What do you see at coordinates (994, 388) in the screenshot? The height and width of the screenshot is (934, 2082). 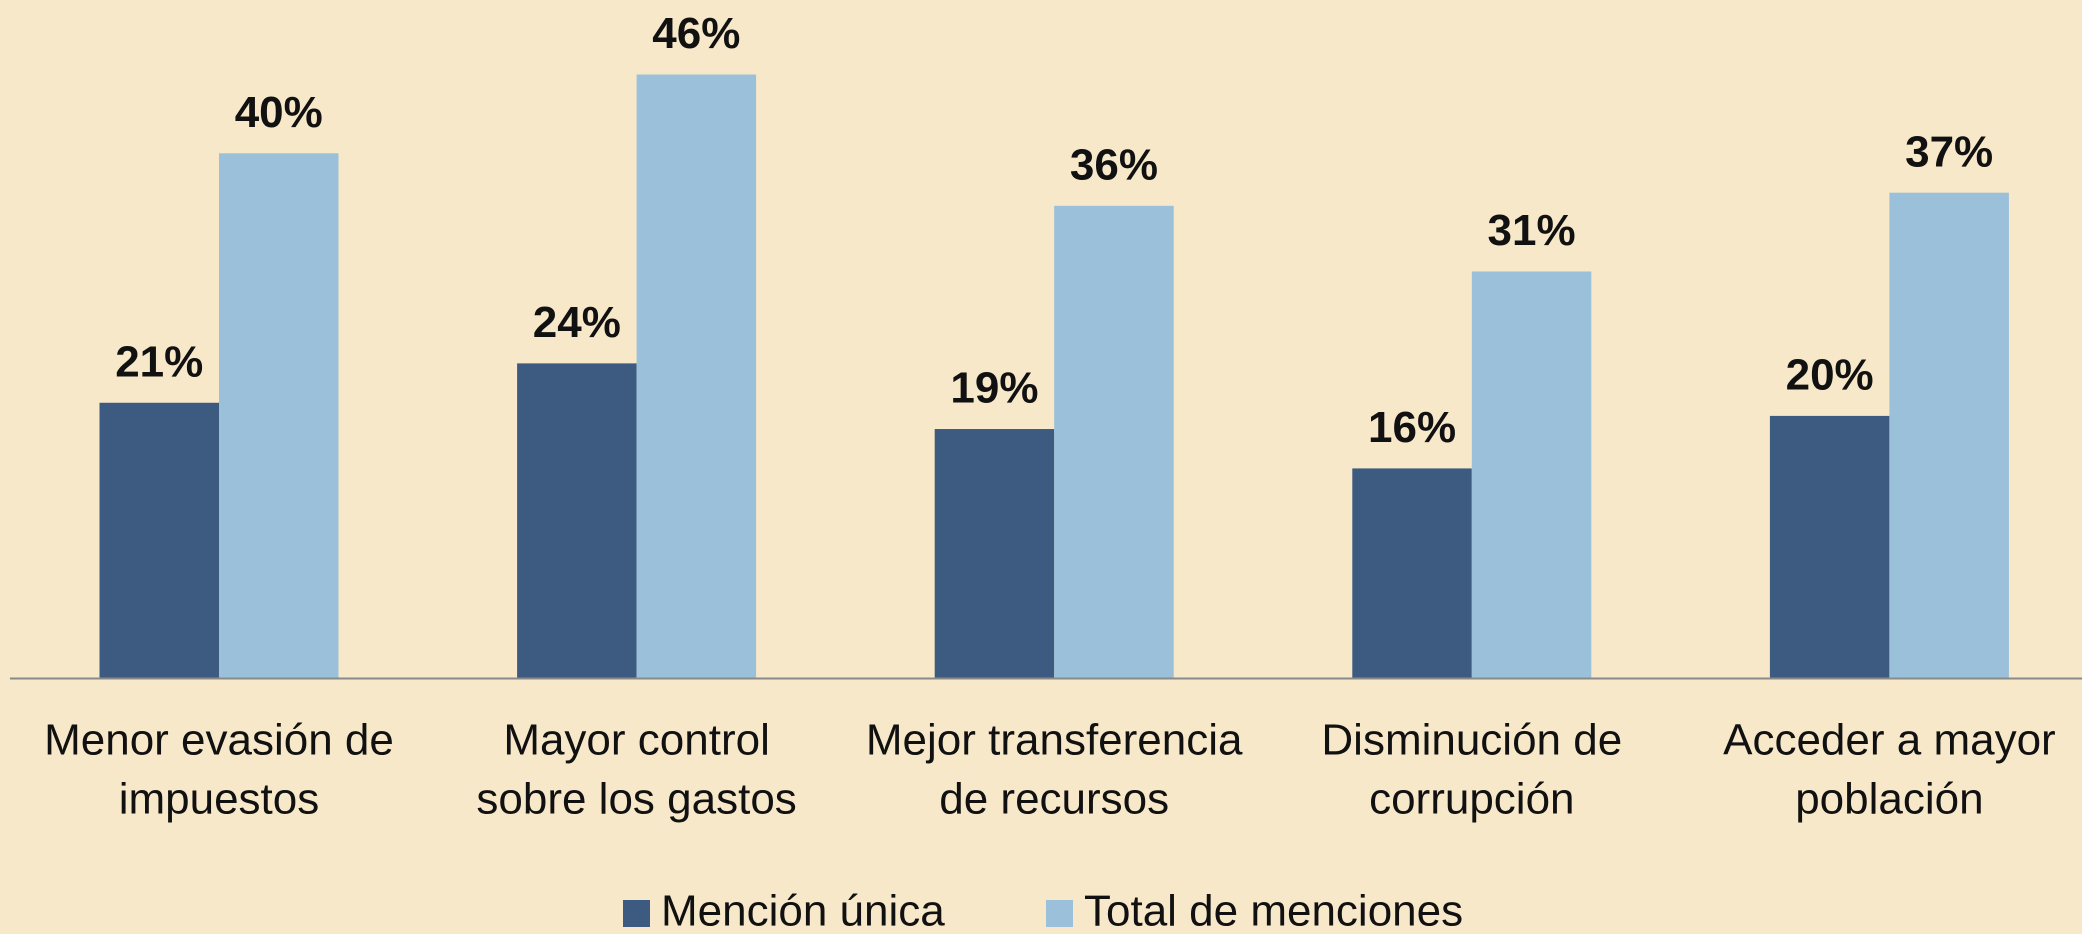 I see `value-label: 19%` at bounding box center [994, 388].